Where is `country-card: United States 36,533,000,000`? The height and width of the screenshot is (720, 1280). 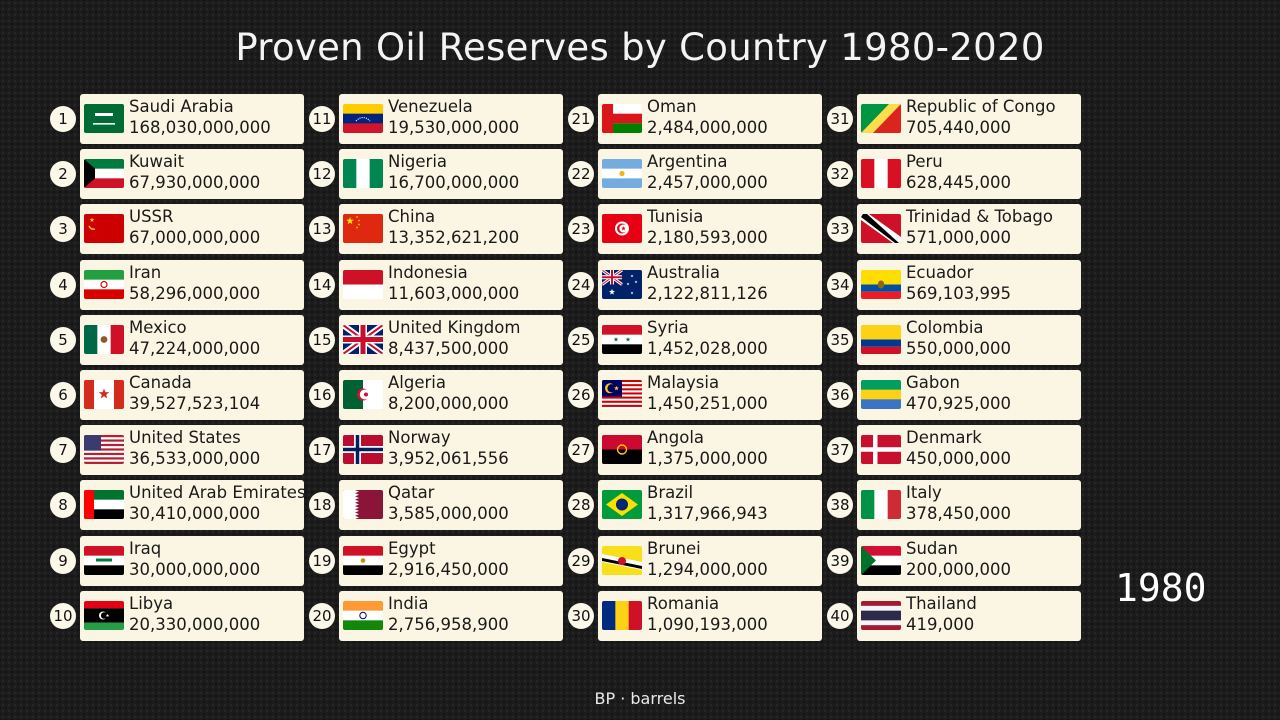 country-card: United States 36,533,000,000 is located at coordinates (192, 450).